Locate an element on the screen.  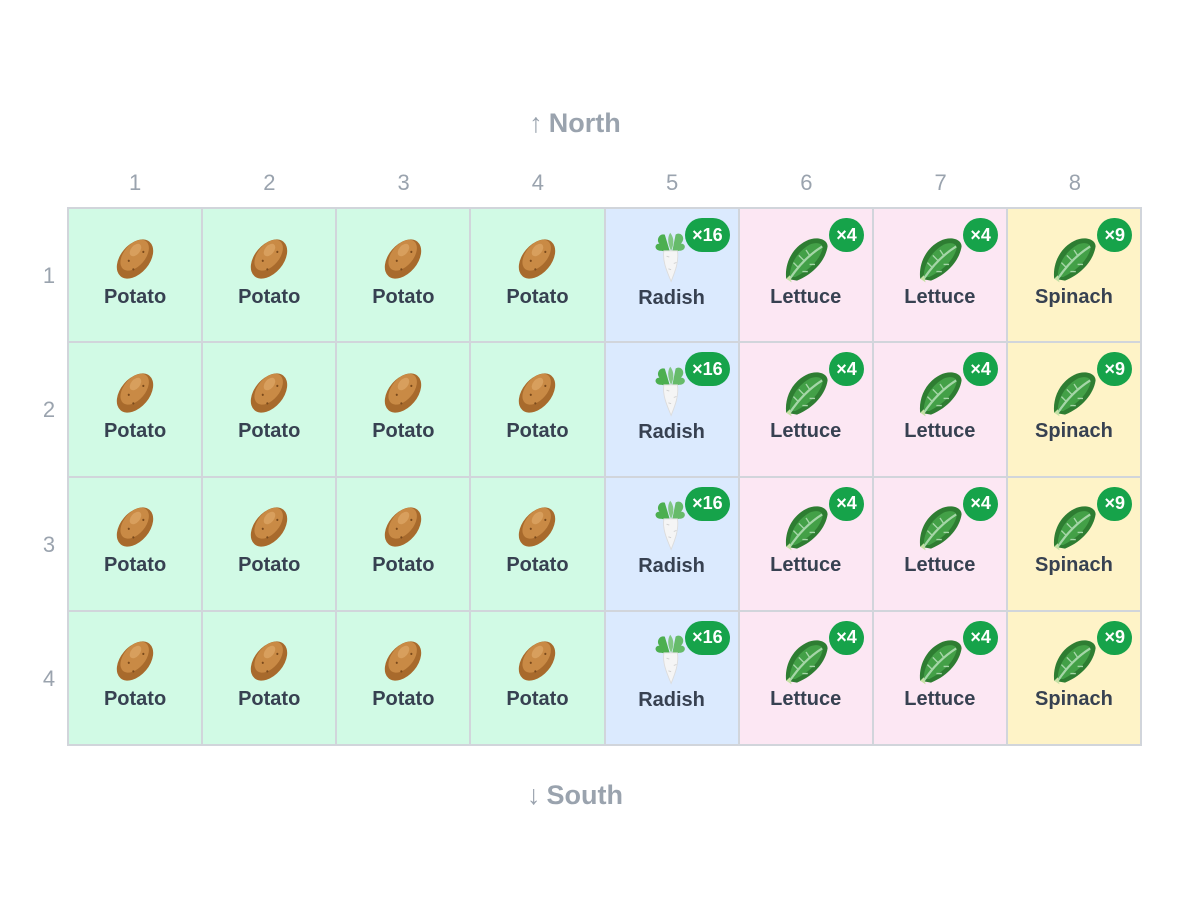
row-label-1: 1 is located at coordinates (49, 276).